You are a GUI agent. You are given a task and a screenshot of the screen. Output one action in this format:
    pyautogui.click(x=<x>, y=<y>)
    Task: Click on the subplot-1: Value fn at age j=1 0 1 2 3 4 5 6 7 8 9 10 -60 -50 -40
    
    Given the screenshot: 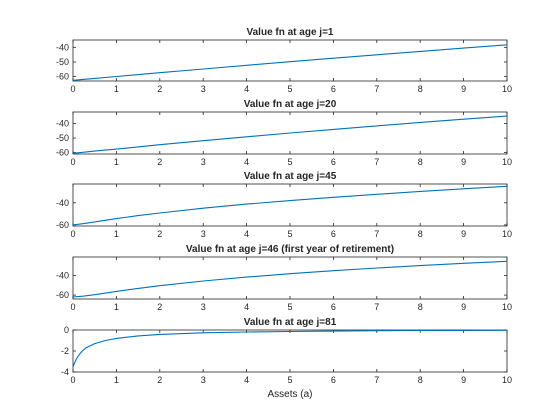 What is the action you would take?
    pyautogui.click(x=284, y=60)
    